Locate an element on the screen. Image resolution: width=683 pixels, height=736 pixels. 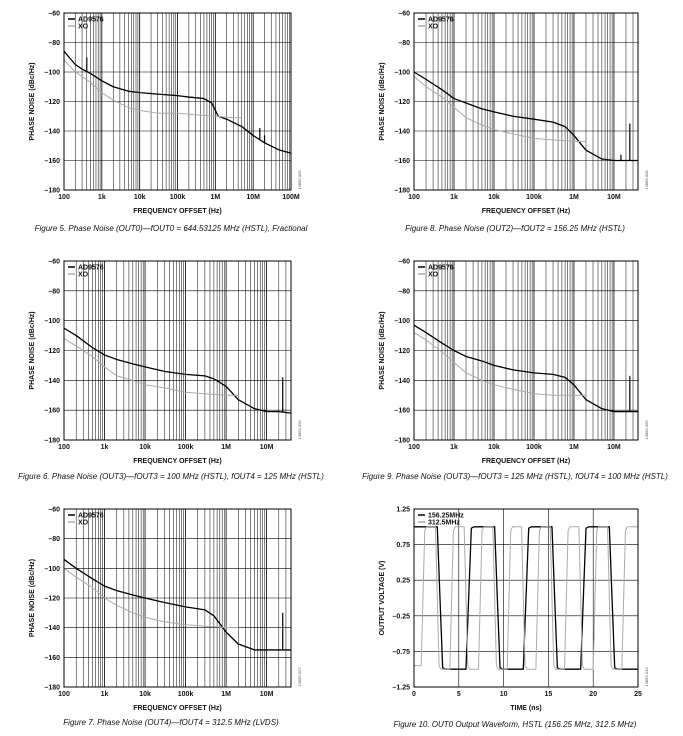
legend-label: 312.5MHz is located at coordinates (444, 523).